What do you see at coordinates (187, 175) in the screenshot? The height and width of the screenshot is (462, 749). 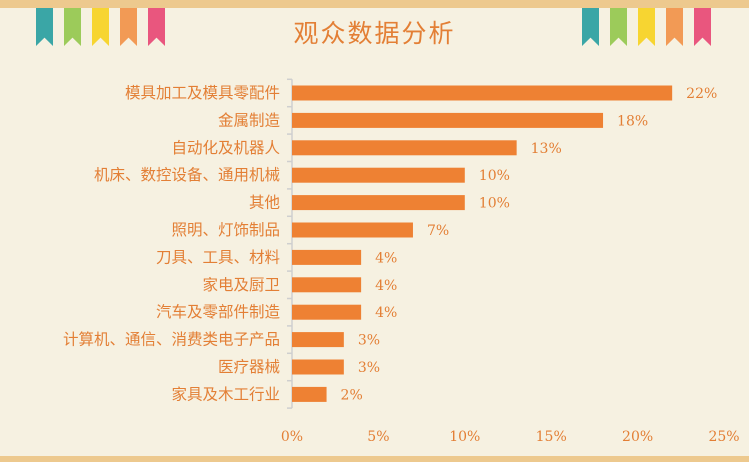 I see `category-label: 机床、数控设备、通用机械` at bounding box center [187, 175].